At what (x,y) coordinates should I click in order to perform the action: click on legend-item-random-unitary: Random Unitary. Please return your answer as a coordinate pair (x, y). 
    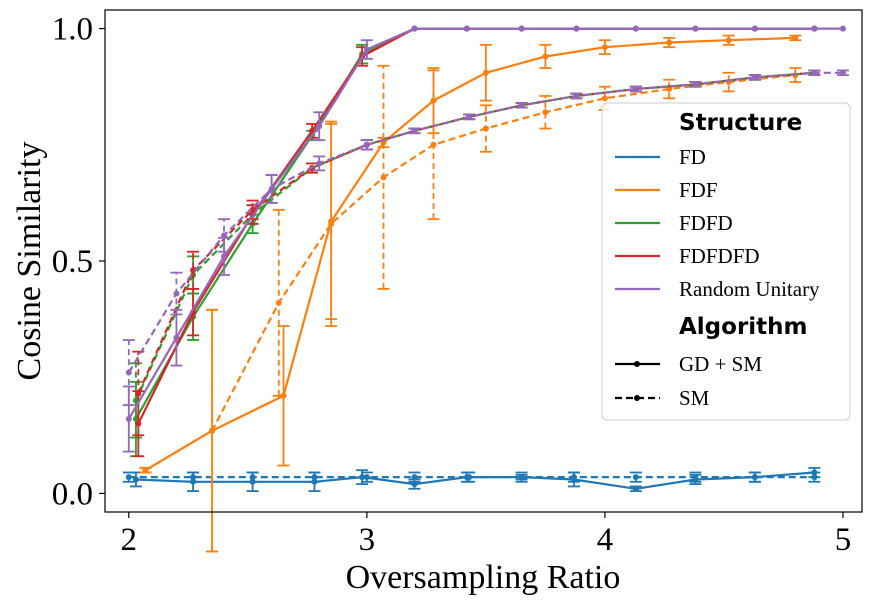
    Looking at the image, I should click on (717, 289).